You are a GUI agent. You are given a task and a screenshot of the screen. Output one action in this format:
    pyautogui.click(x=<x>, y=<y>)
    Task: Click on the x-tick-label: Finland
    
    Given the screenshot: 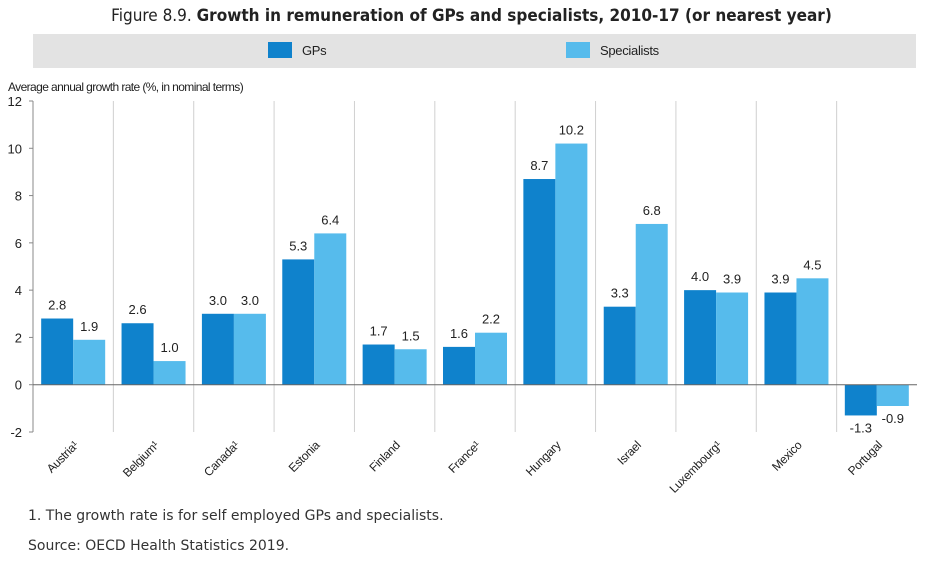 What is the action you would take?
    pyautogui.click(x=385, y=456)
    